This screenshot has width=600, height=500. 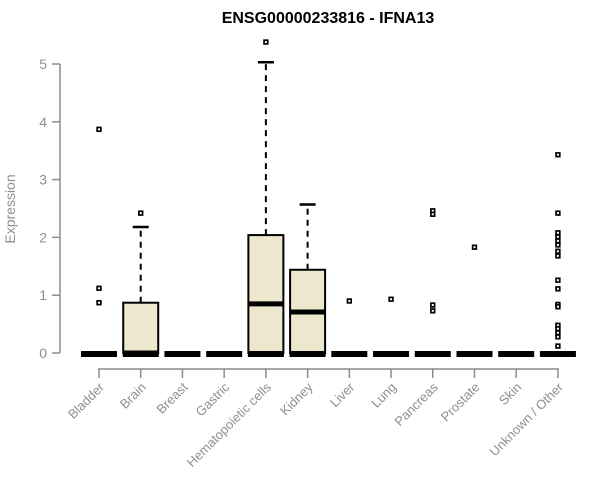 I want to click on x-tick-label-gastric: Gastric, so click(x=213, y=399).